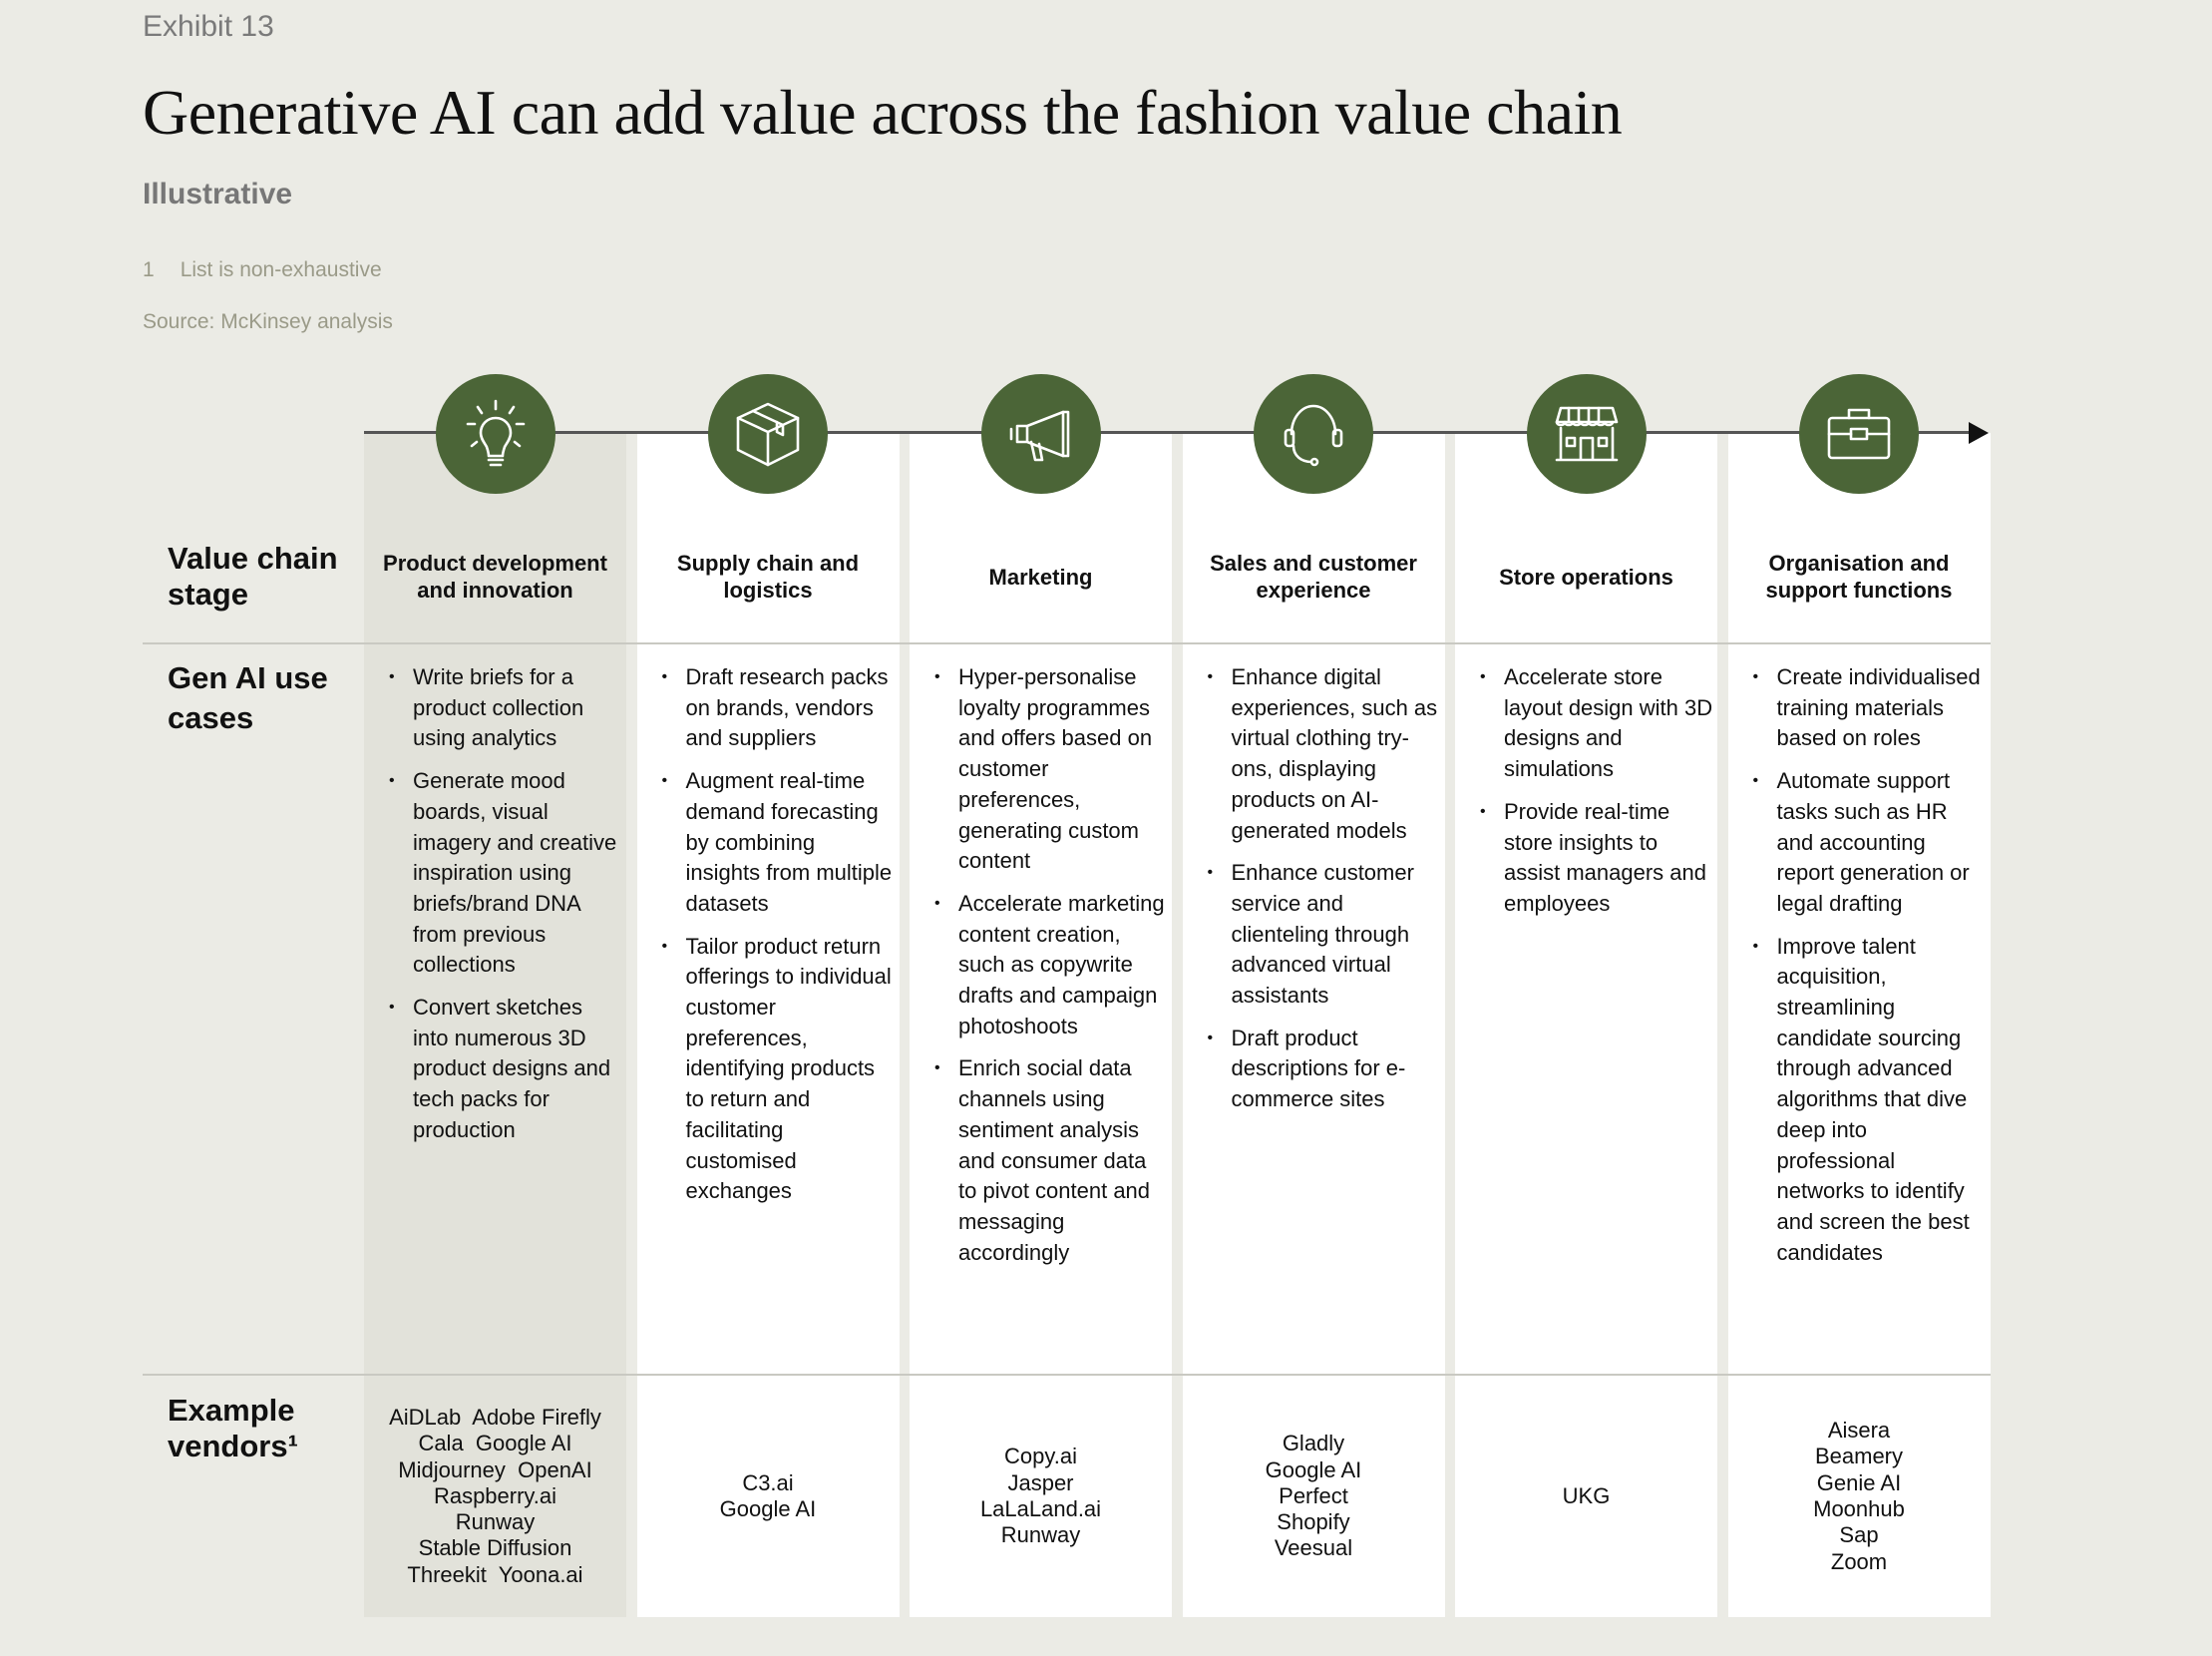 The width and height of the screenshot is (2212, 1656). I want to click on exhibit-number: Exhibit 13, so click(208, 26).